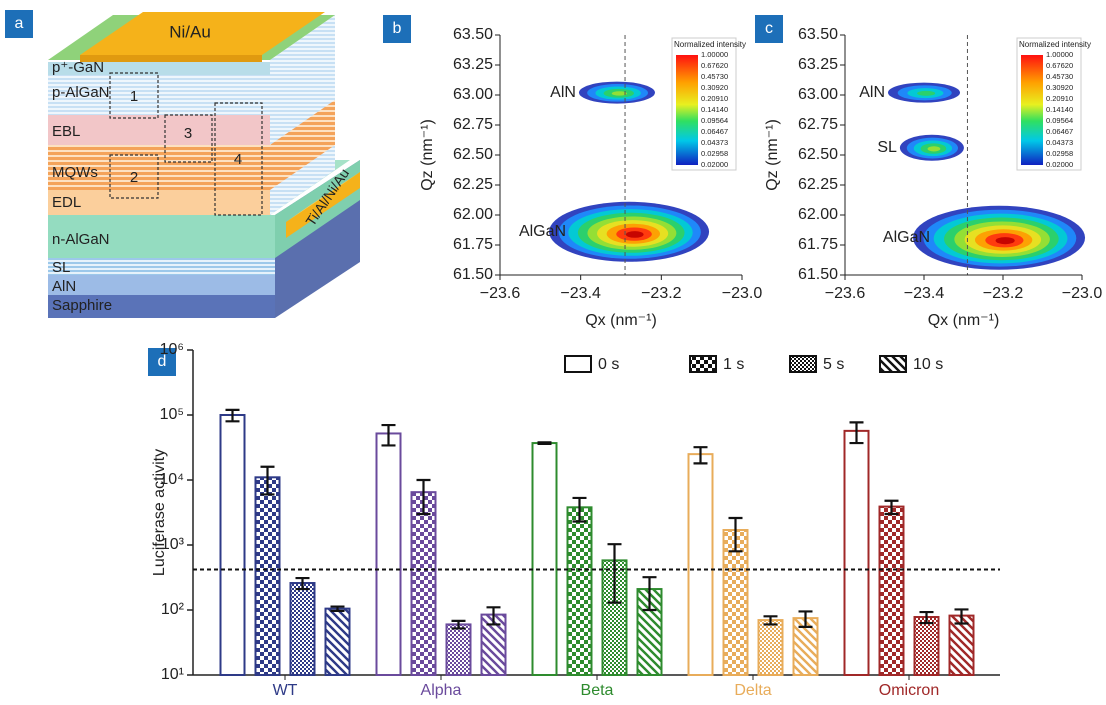 This screenshot has width=1106, height=705. What do you see at coordinates (924, 293) in the screenshot?
I see `x-tick-label: −23.4` at bounding box center [924, 293].